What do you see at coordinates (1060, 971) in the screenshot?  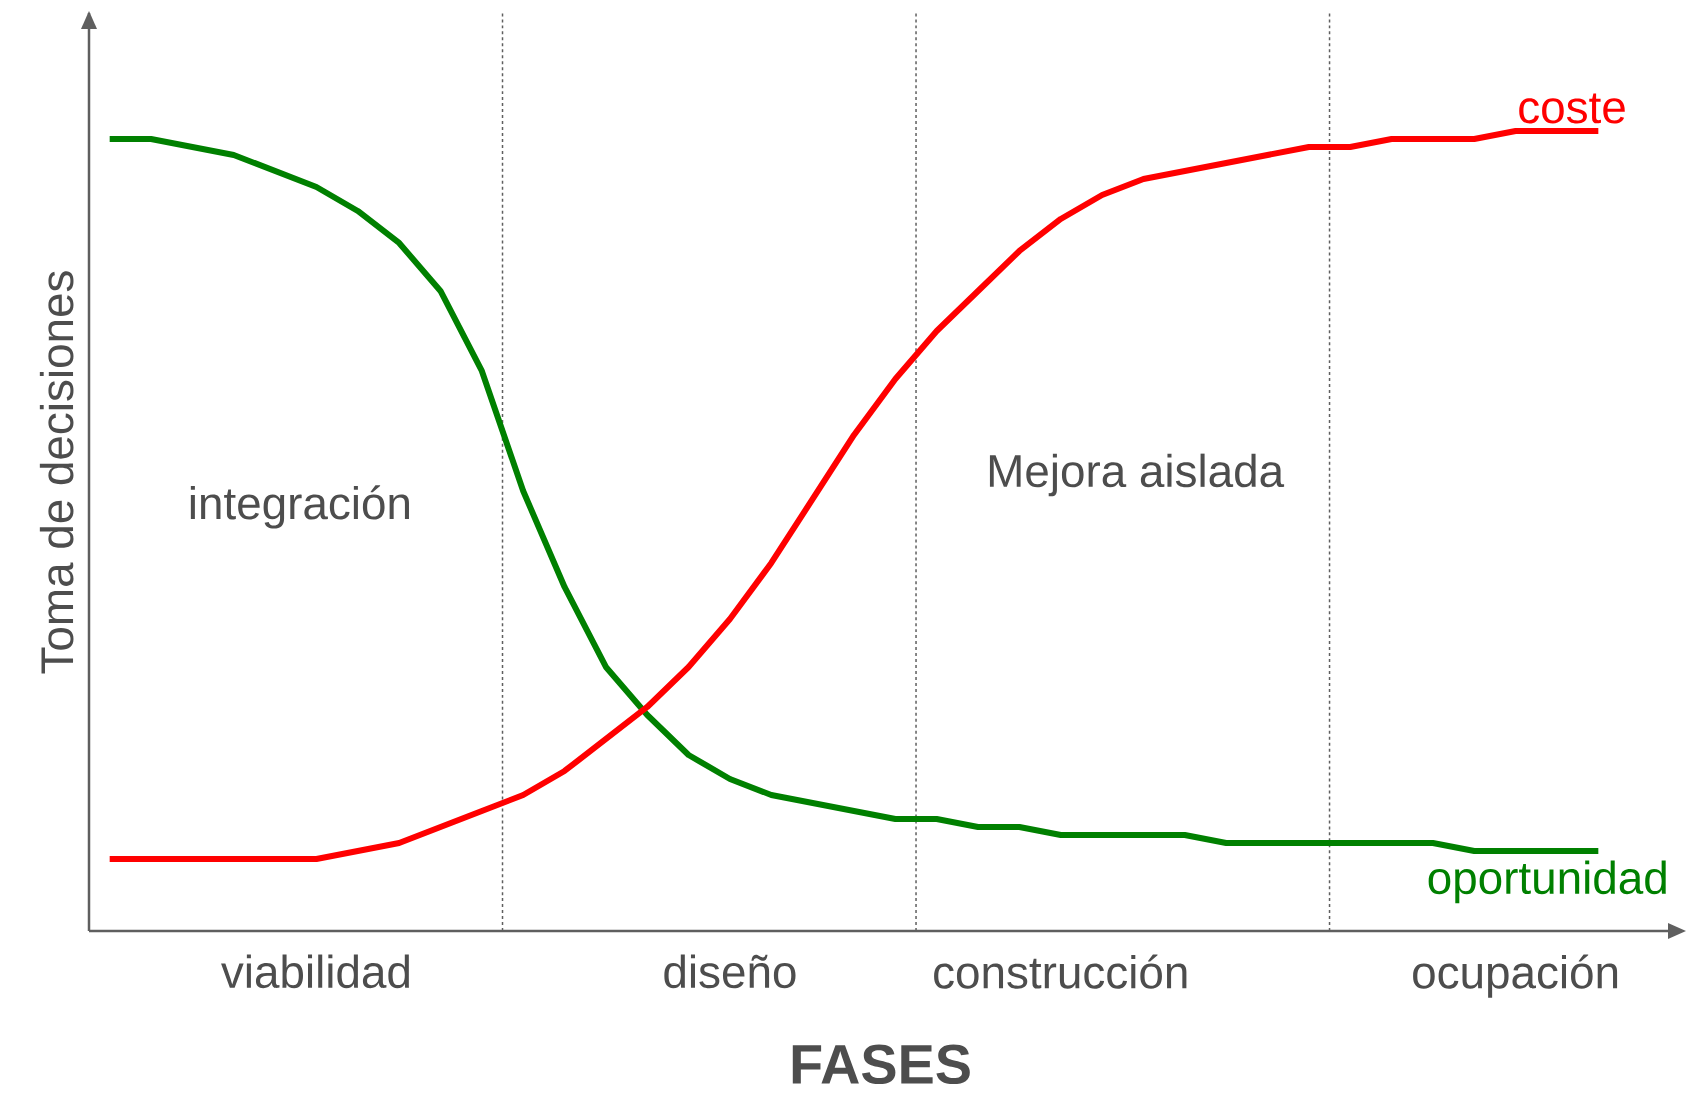 I see `x-tick-label: construcción` at bounding box center [1060, 971].